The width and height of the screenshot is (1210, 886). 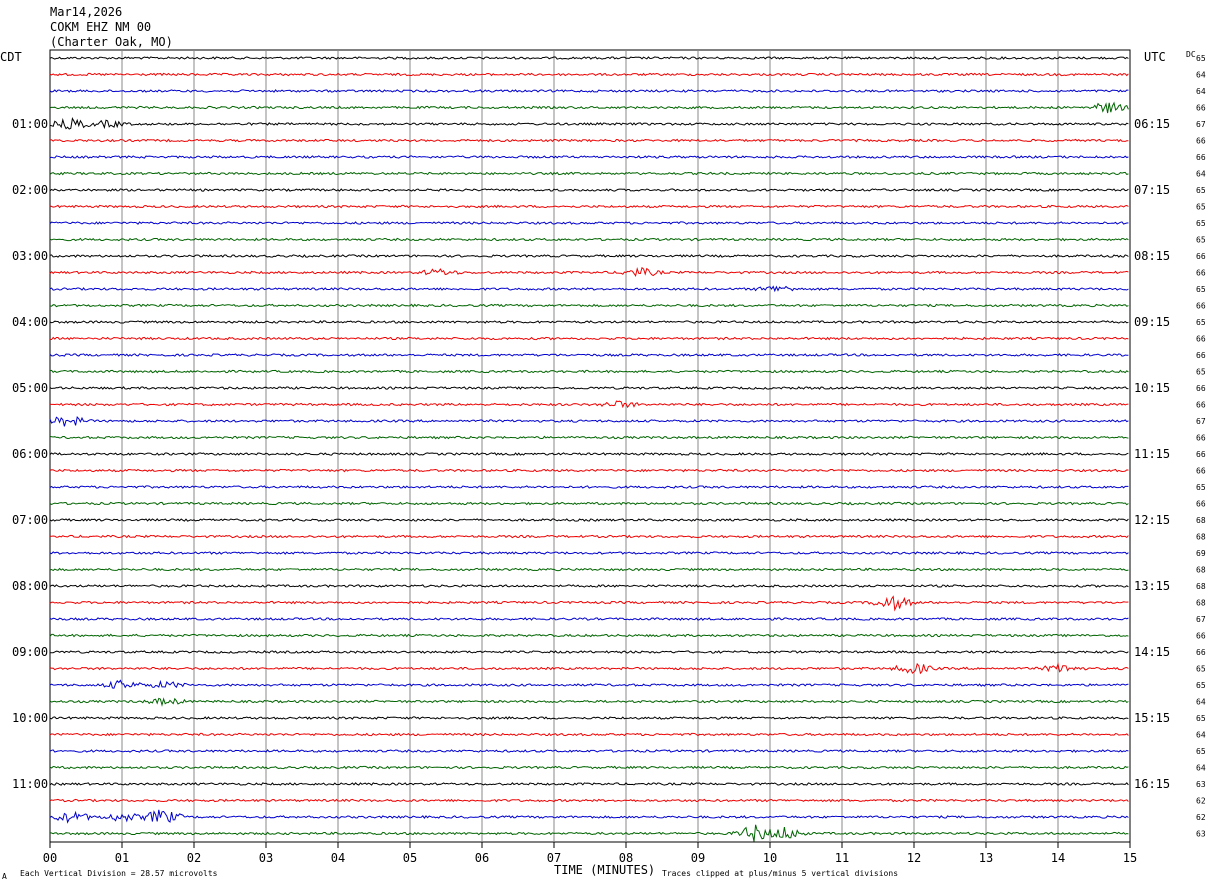 I want to click on x-tick-label: 08, so click(x=626, y=858).